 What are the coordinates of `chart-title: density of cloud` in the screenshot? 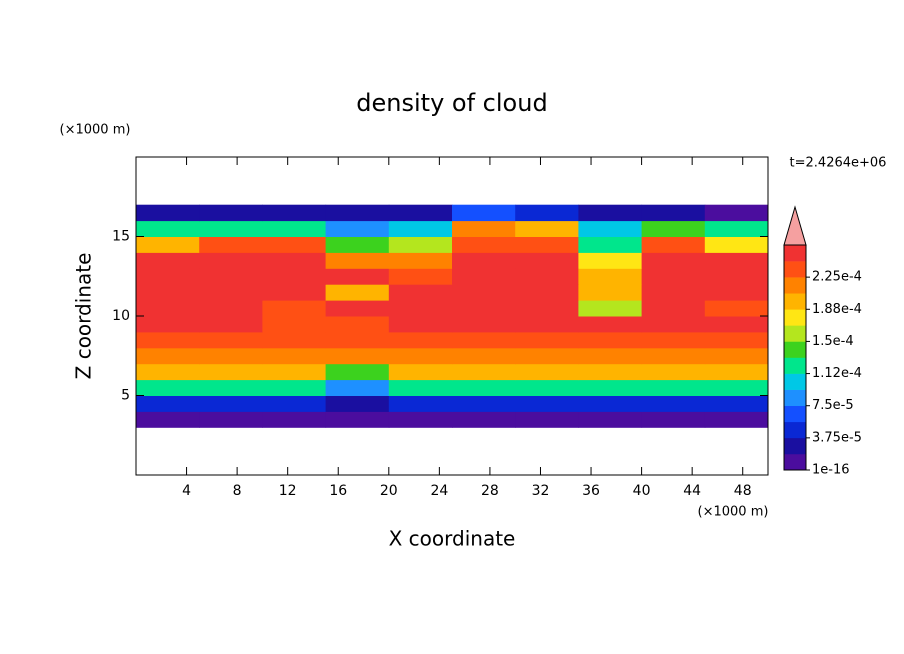 It's located at (451, 103).